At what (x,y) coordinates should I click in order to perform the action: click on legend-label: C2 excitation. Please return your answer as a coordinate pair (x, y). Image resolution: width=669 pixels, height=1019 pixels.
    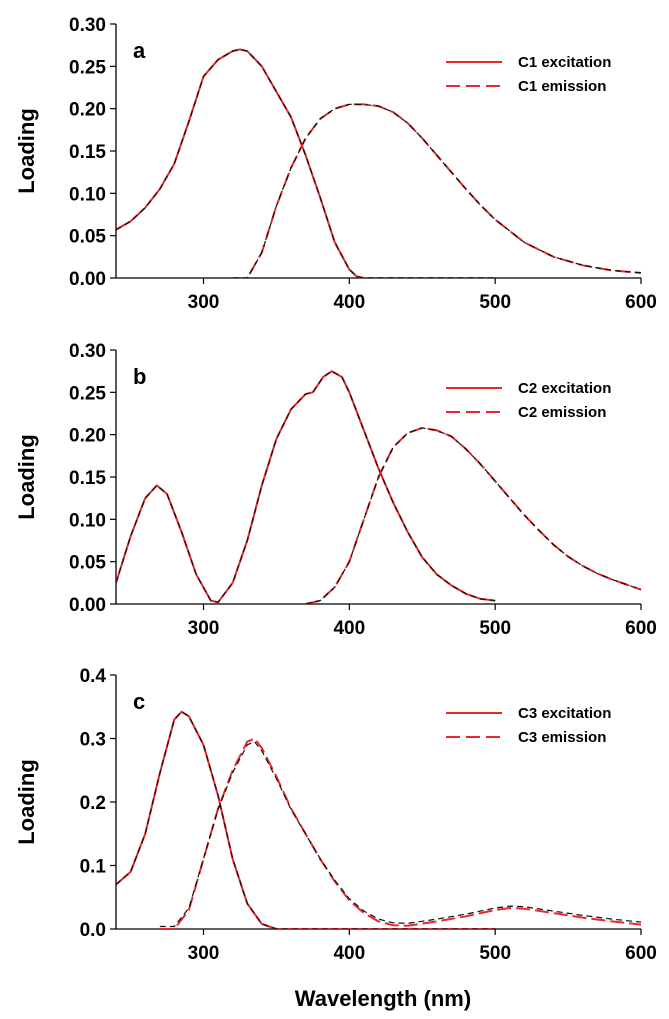
    Looking at the image, I should click on (564, 388).